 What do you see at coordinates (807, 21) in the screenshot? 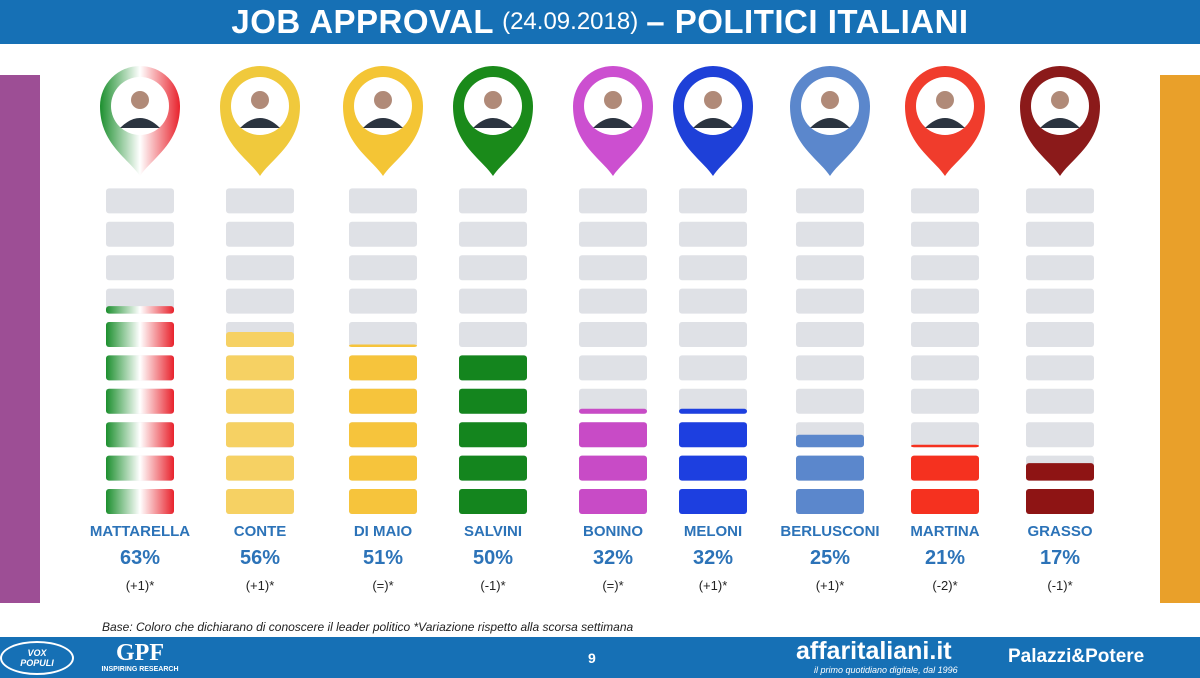
I see `title-suffix: – POLITICI ITALIANI` at bounding box center [807, 21].